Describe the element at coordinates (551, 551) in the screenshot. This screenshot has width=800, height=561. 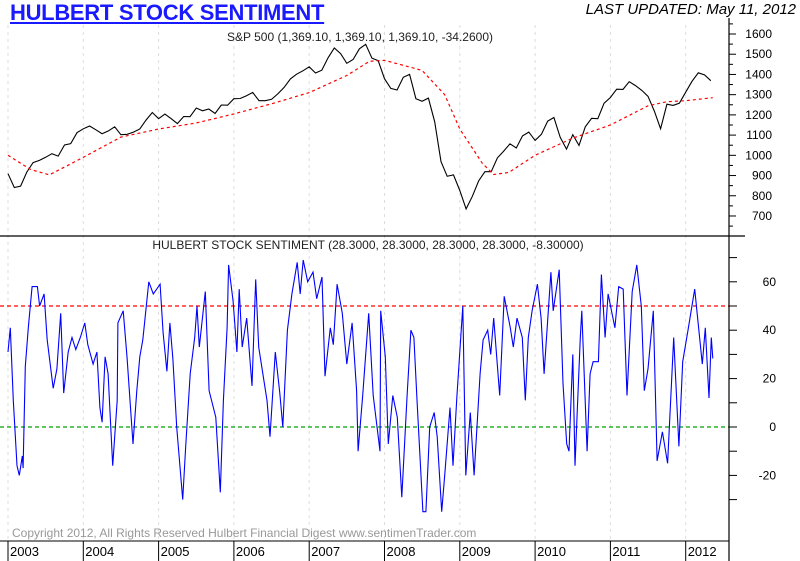
I see `x-tick-label: 2010` at that location.